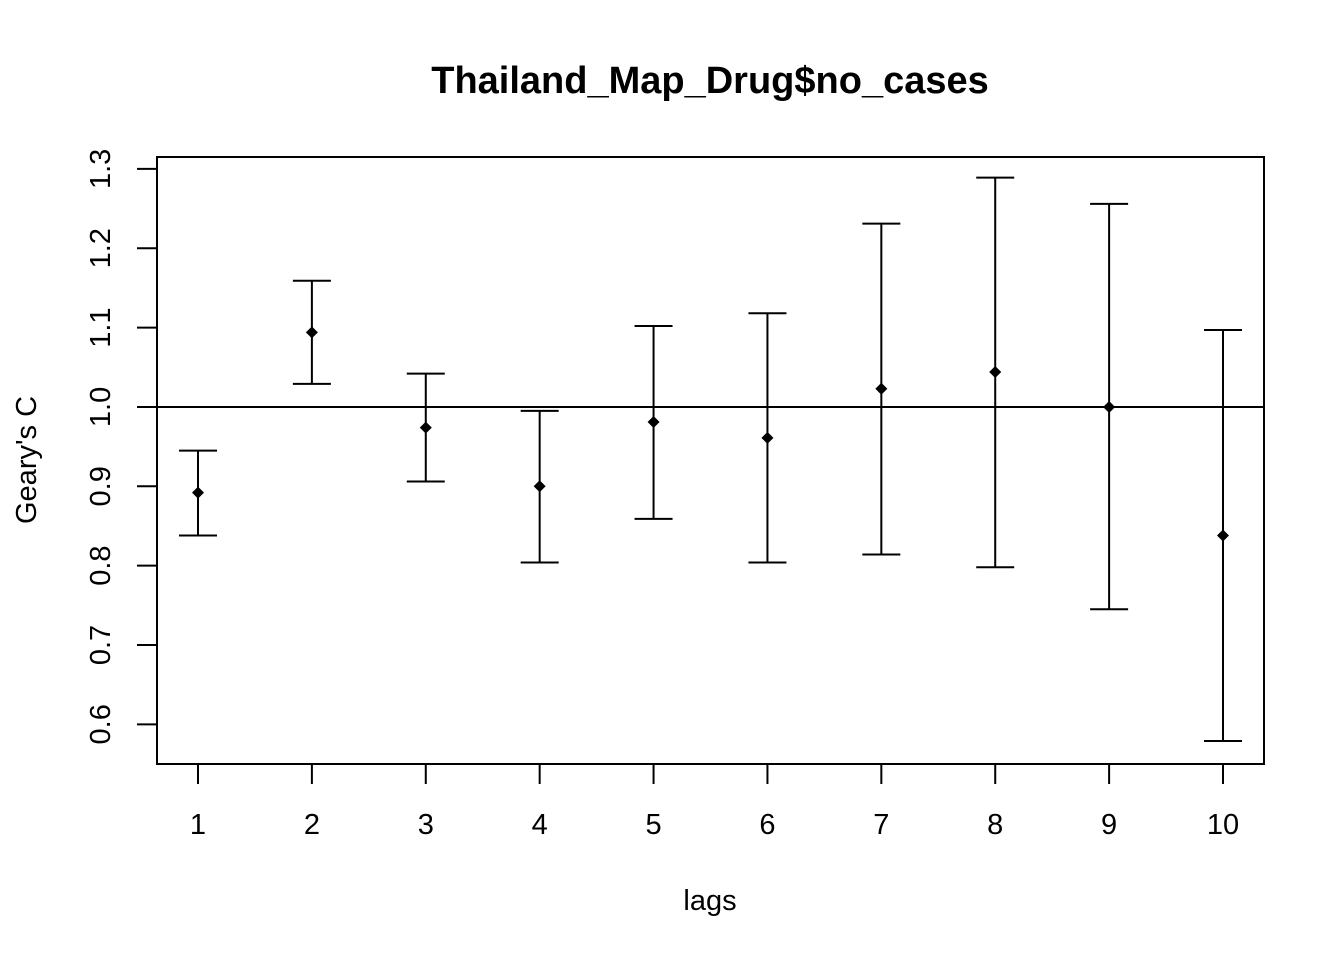  Describe the element at coordinates (121, 446) in the screenshot. I see `y-axis: 0.6 0.7 0.8 0.9 1.0 1.1 1.2 1.3` at that location.